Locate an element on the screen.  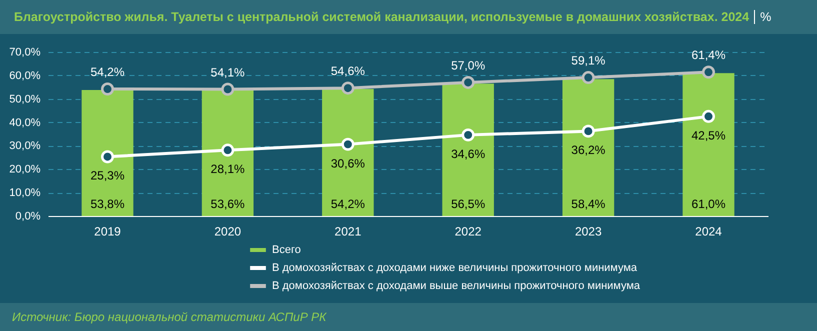
y-axis-title: % is located at coordinates (763, 17).